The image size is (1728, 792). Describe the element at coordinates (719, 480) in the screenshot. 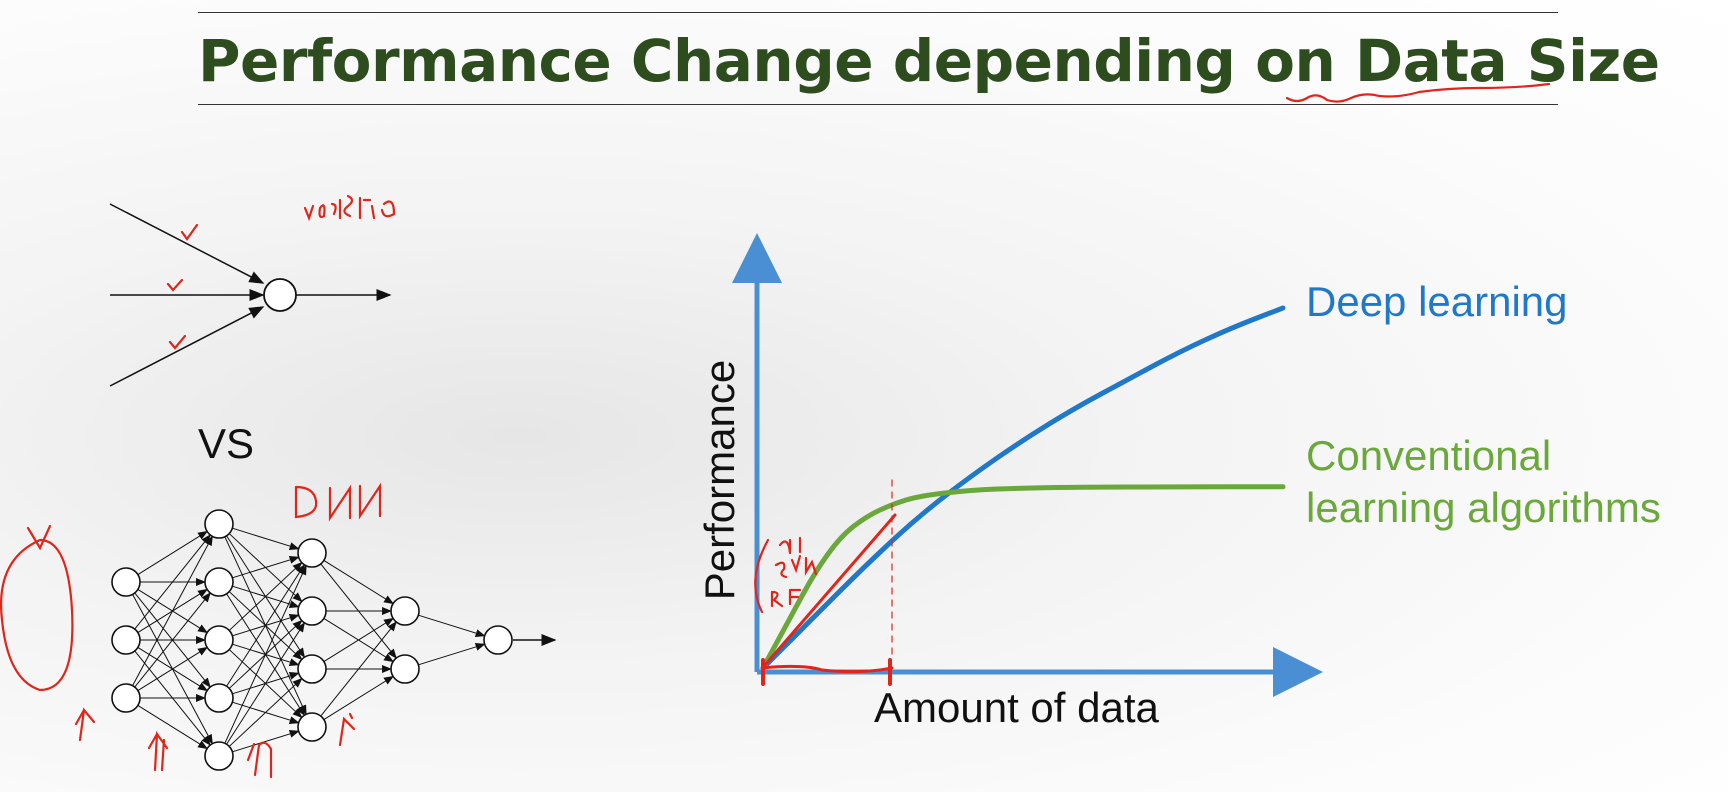

I see `y-axis-label: Performance` at that location.